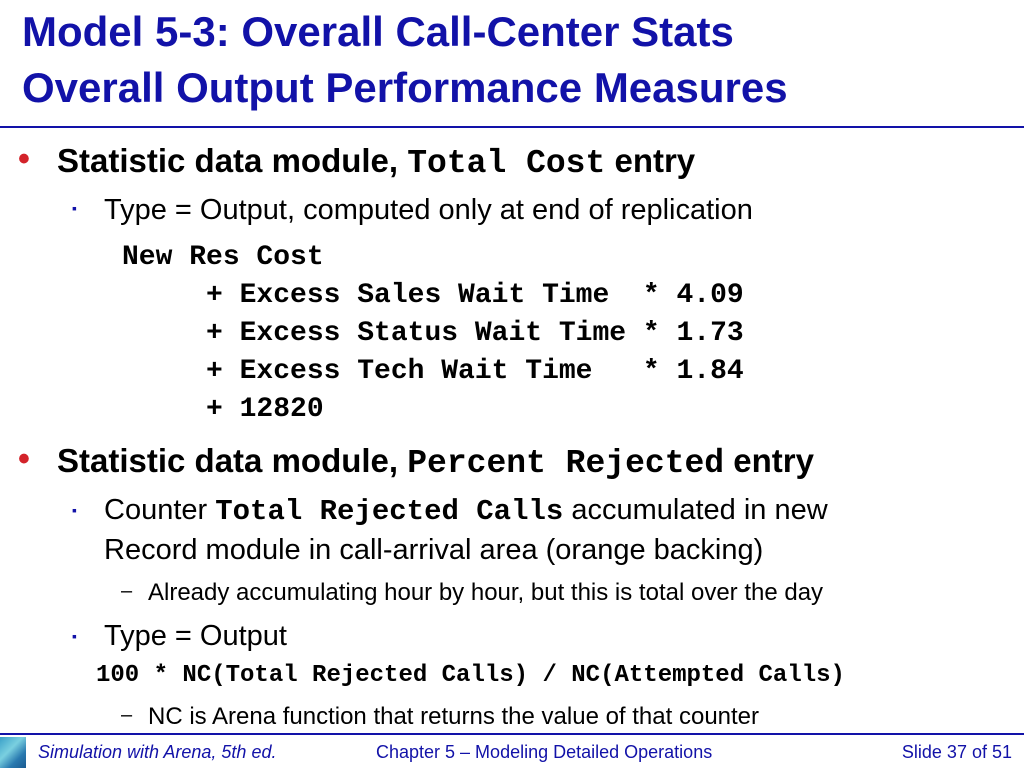 This screenshot has height=768, width=1024. What do you see at coordinates (566, 463) in the screenshot?
I see `section2-code: Percent Rejected` at bounding box center [566, 463].